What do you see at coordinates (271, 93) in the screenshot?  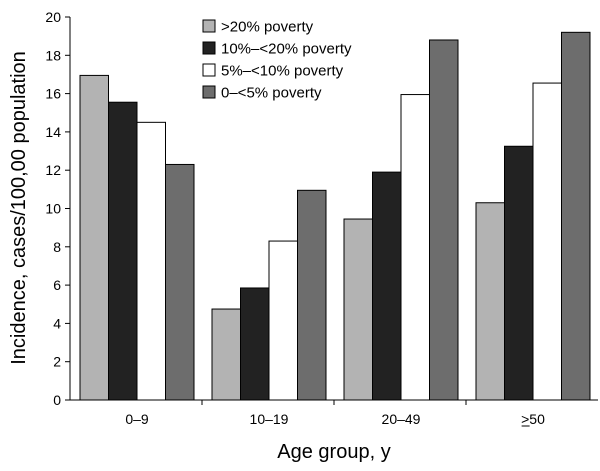 I see `legend-label: 0–<5% poverty` at bounding box center [271, 93].